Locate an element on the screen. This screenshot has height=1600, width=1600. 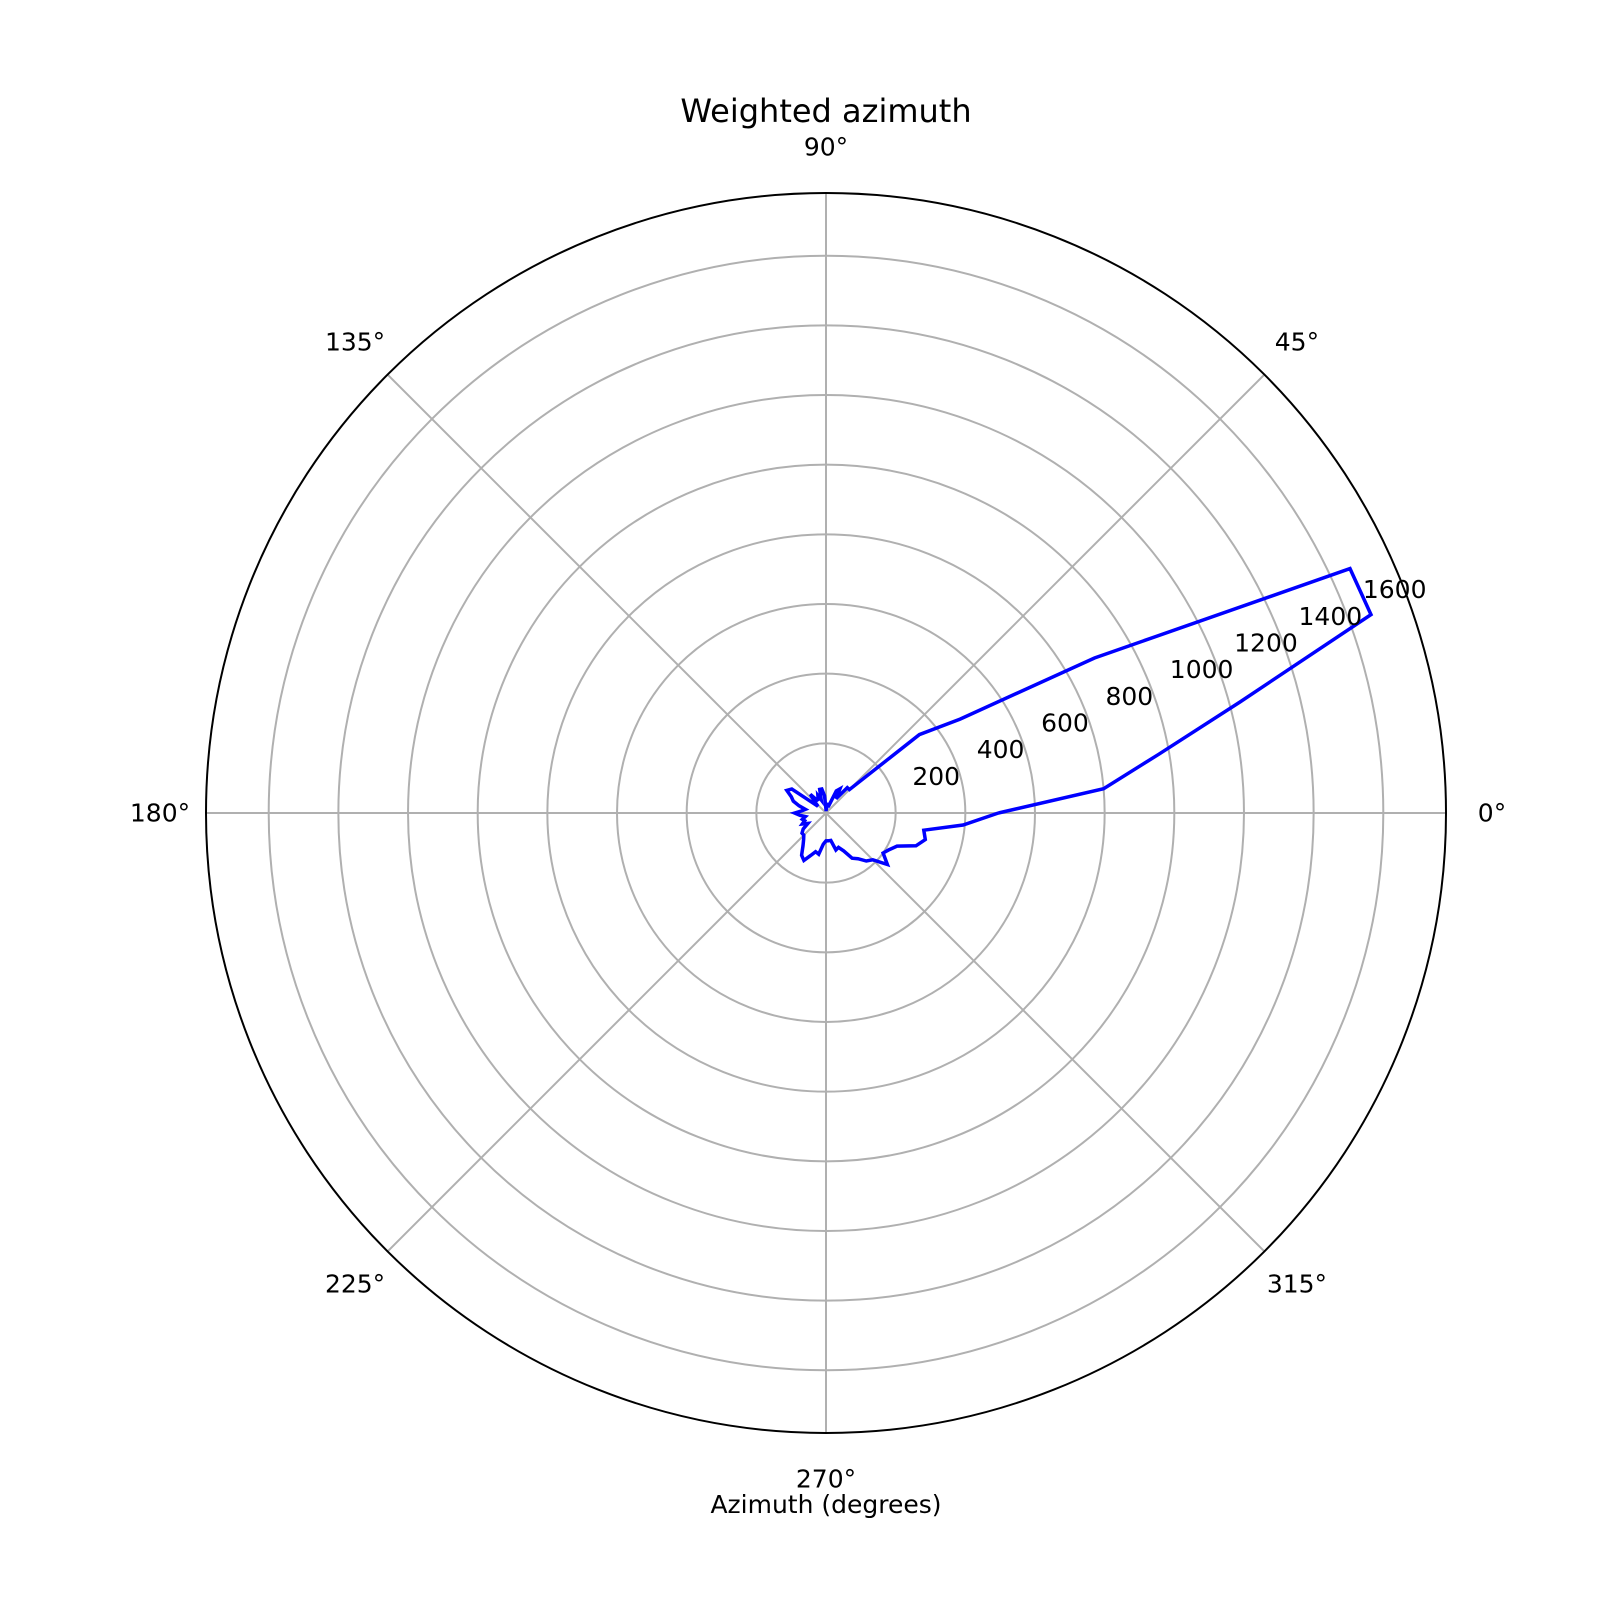
data-layer is located at coordinates (1078, 717).